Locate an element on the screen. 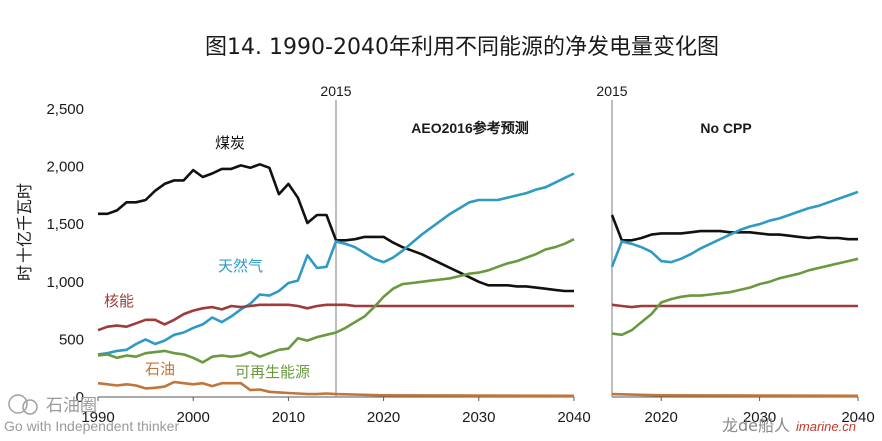 The width and height of the screenshot is (882, 441). y-tick-label: 500 is located at coordinates (71, 339).